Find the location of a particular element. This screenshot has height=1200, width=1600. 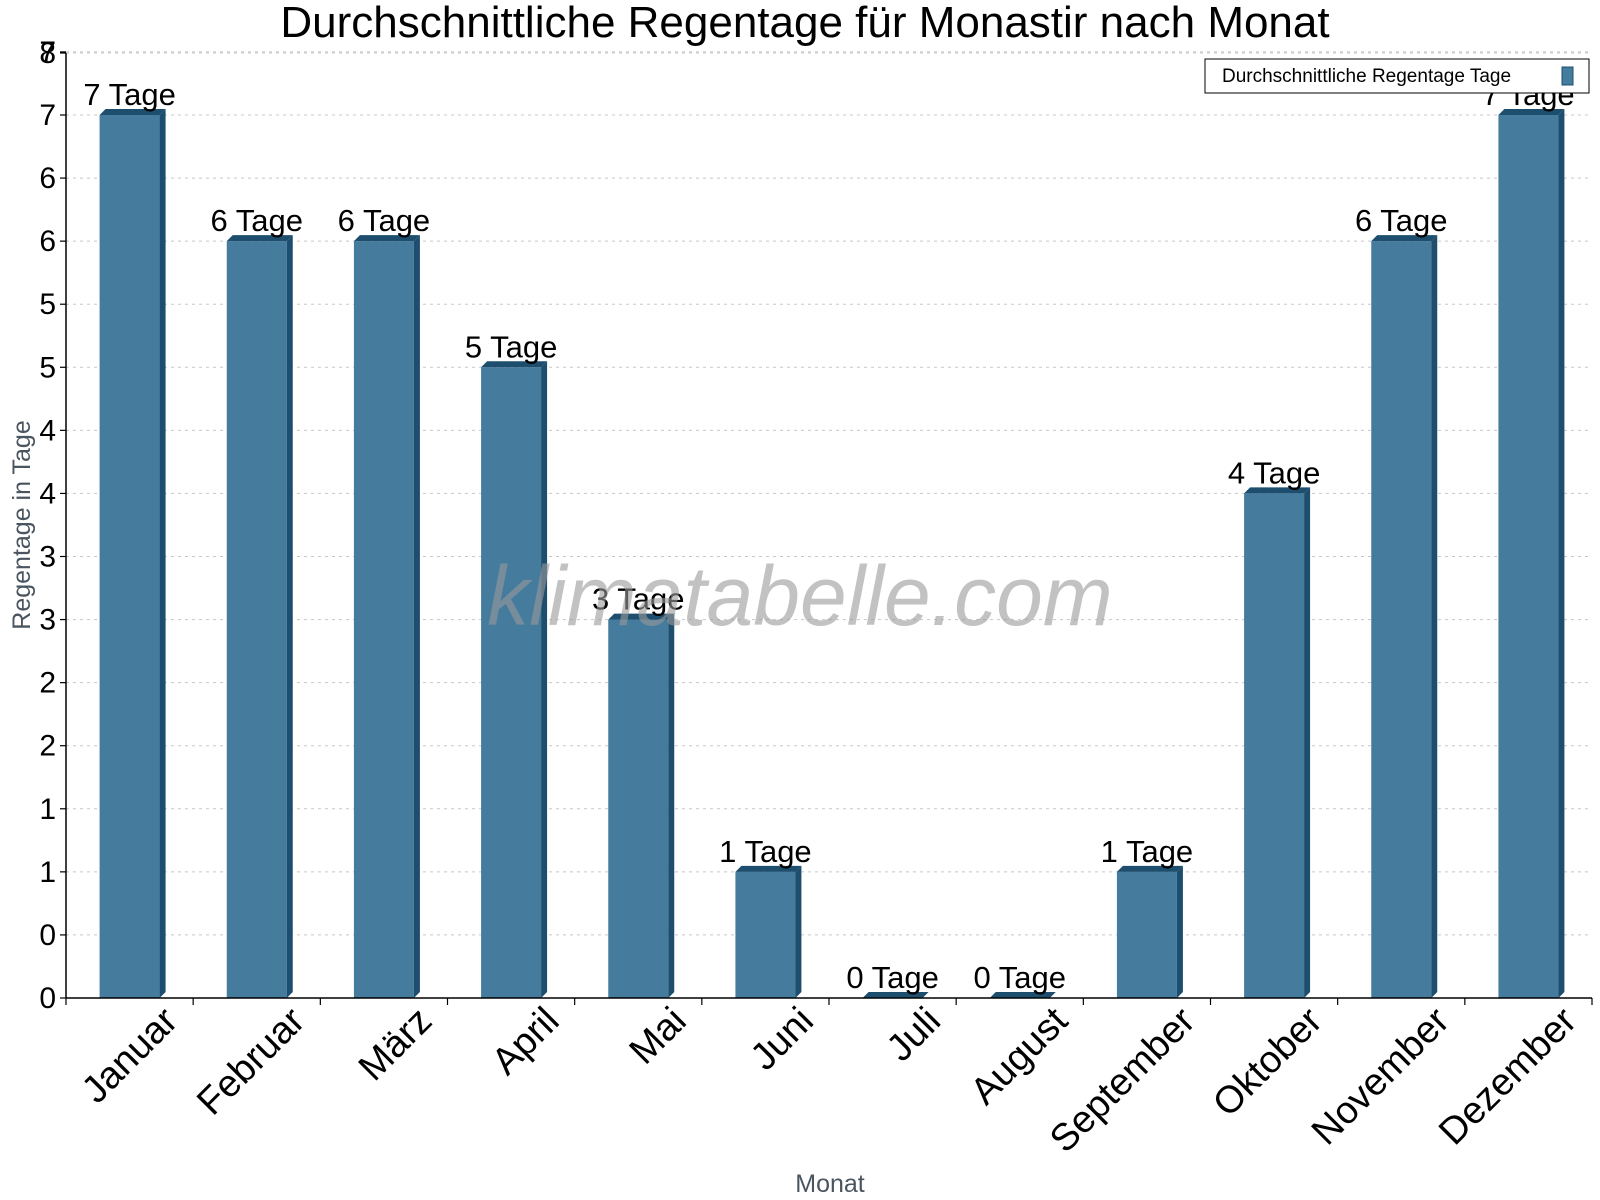

legend: Durchschnittliche Regentage Tage is located at coordinates (1397, 76).